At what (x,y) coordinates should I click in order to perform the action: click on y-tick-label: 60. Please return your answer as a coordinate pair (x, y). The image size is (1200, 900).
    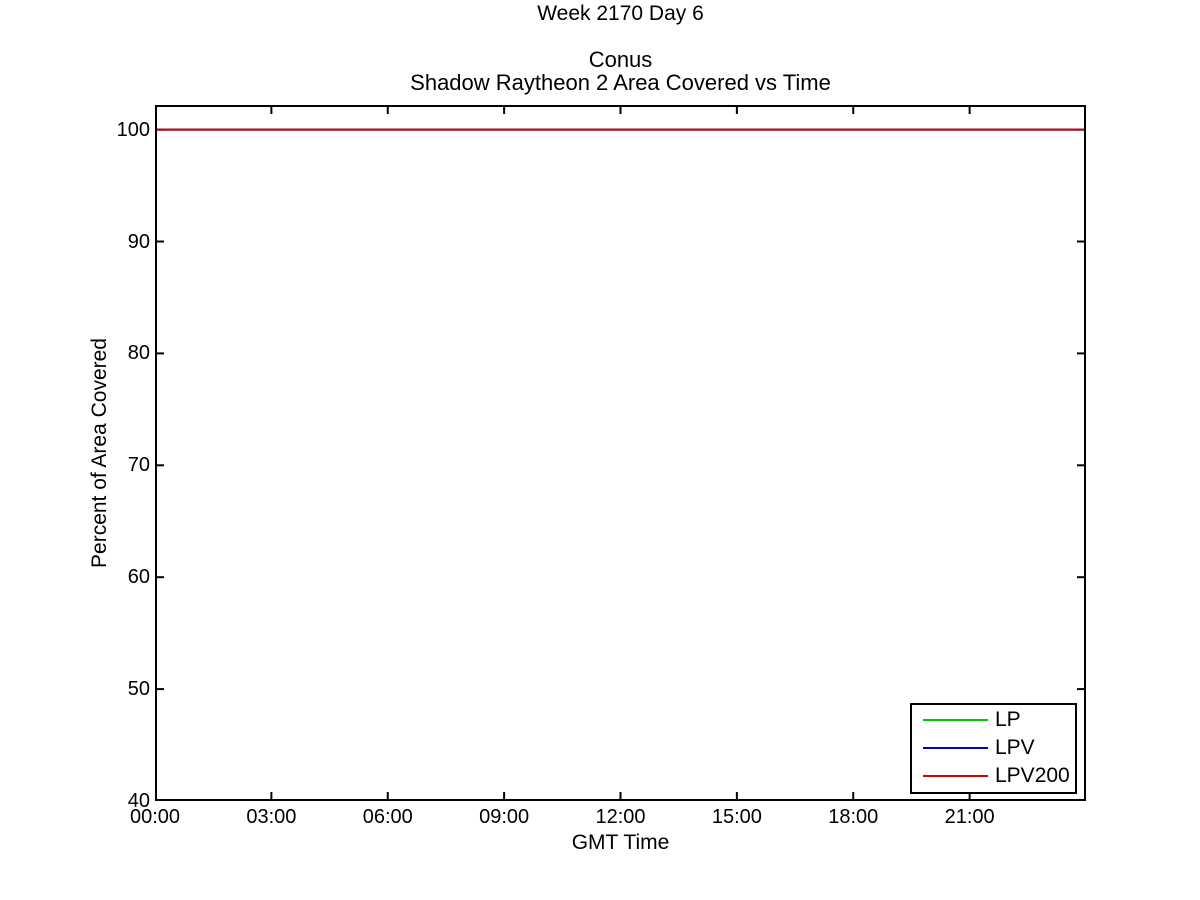
    Looking at the image, I should click on (138, 577).